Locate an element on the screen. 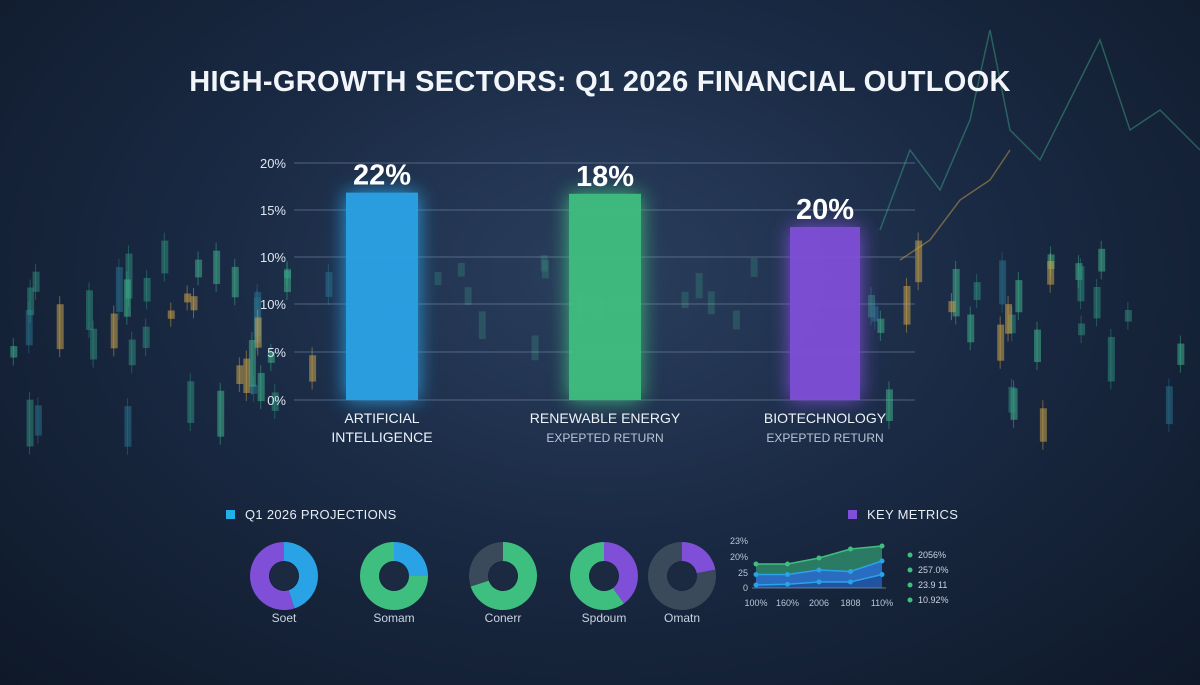 This screenshot has width=1200, height=685. category-label: INTELLIGENCE is located at coordinates (381, 437).